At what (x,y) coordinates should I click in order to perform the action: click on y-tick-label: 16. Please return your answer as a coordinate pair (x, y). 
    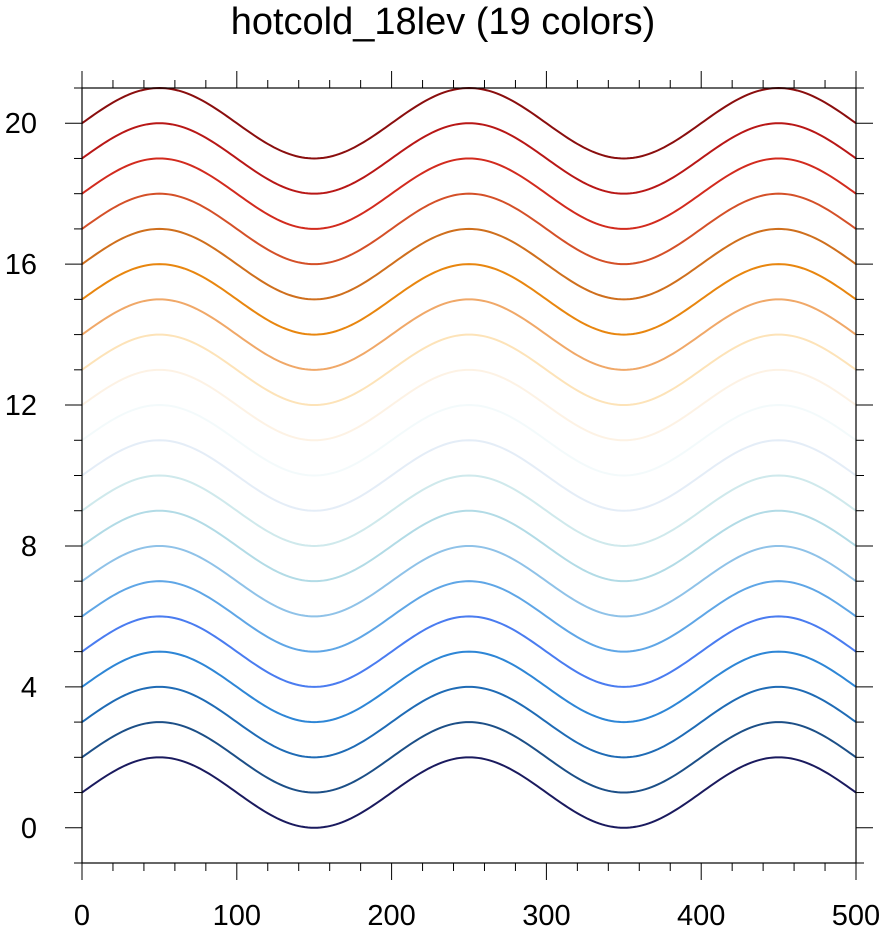
    Looking at the image, I should click on (21, 265).